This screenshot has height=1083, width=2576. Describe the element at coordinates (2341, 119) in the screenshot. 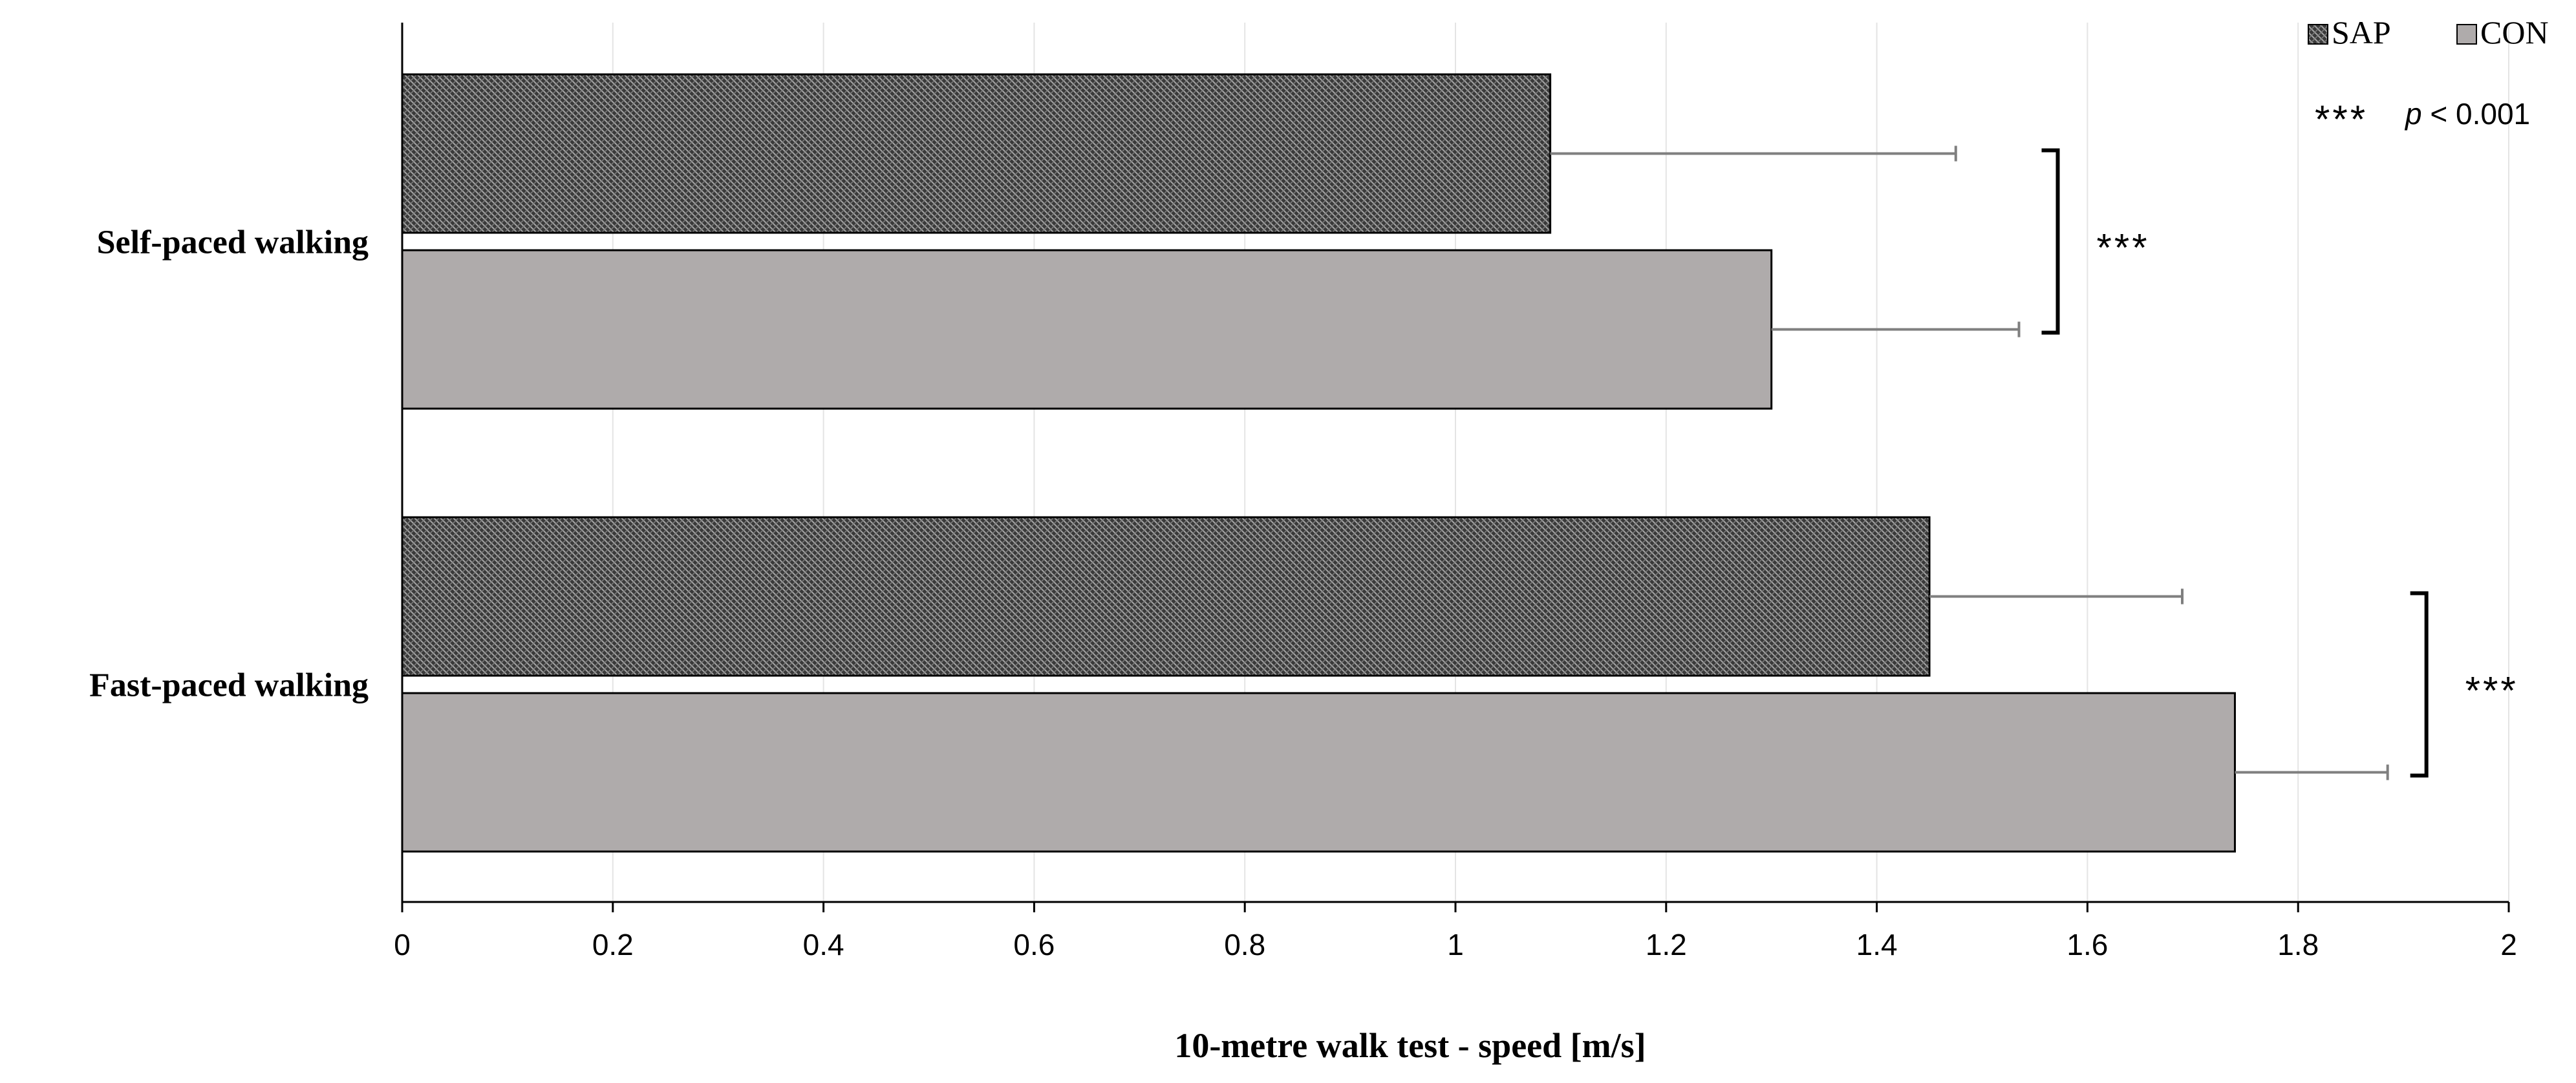

I see `note-stars: ***` at that location.